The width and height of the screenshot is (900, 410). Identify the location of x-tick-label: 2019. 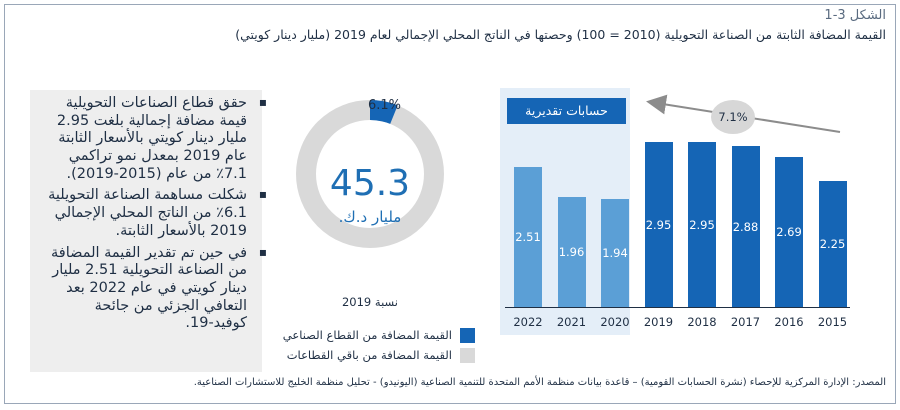
(658, 322).